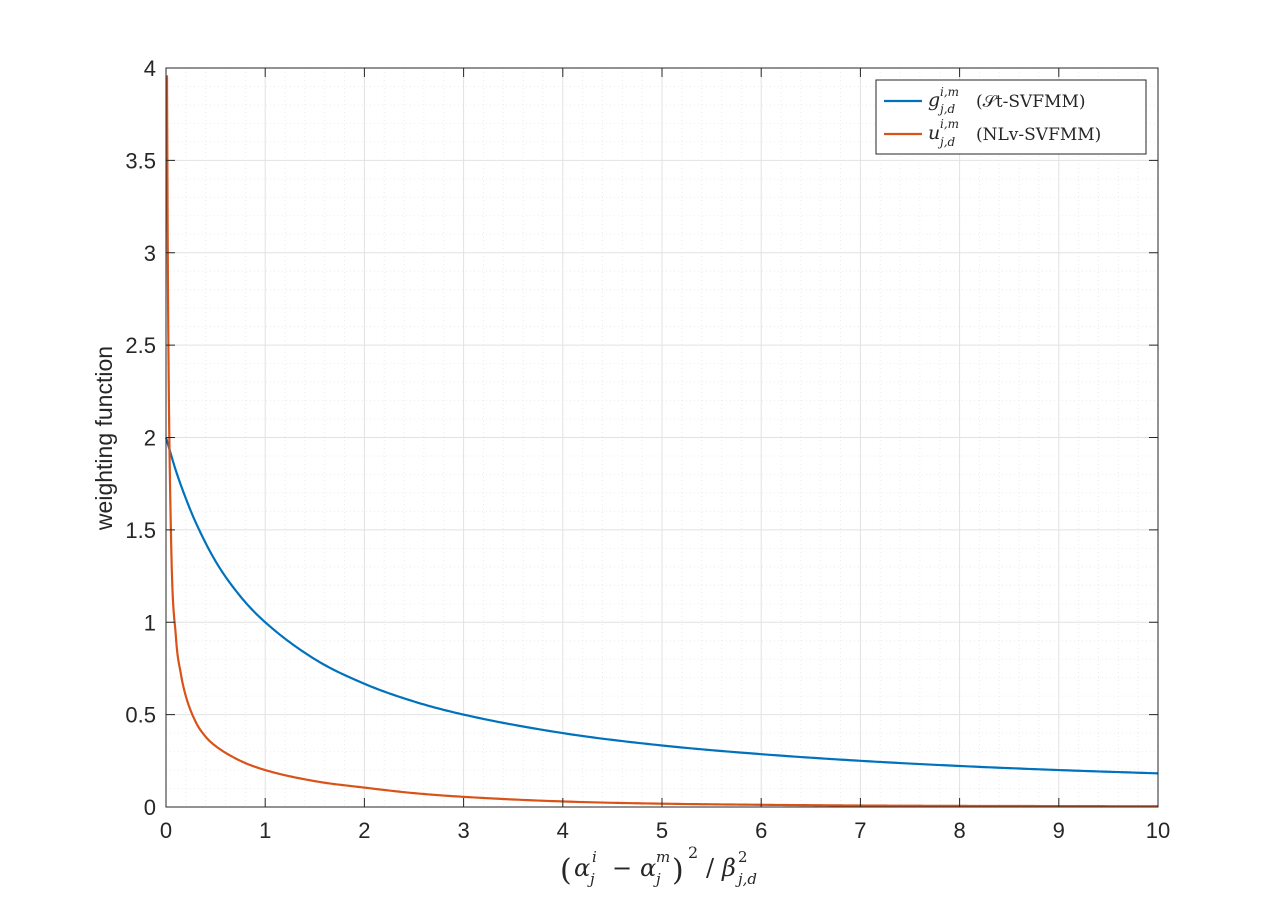  I want to click on x-tick-label: 8, so click(959, 830).